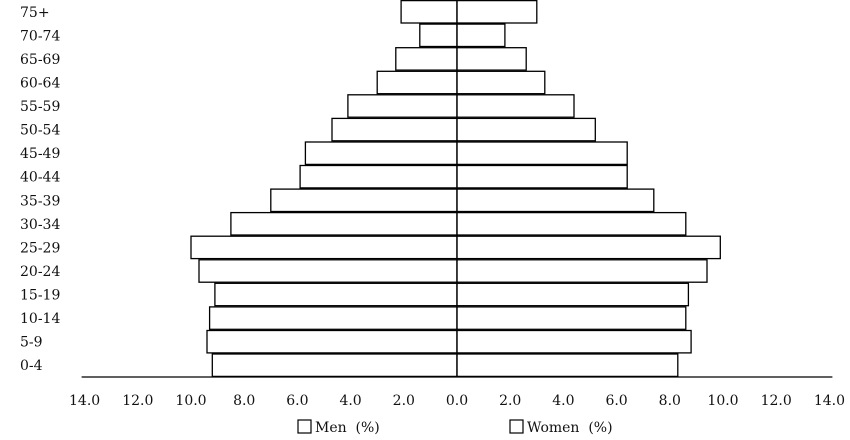  What do you see at coordinates (40, 201) in the screenshot?
I see `category-label: 35-39` at bounding box center [40, 201].